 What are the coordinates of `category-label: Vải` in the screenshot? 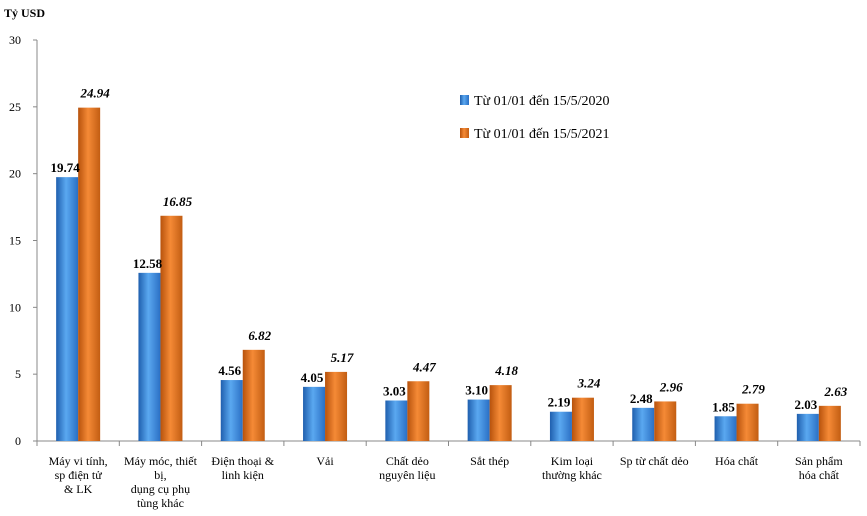 It's located at (325, 461).